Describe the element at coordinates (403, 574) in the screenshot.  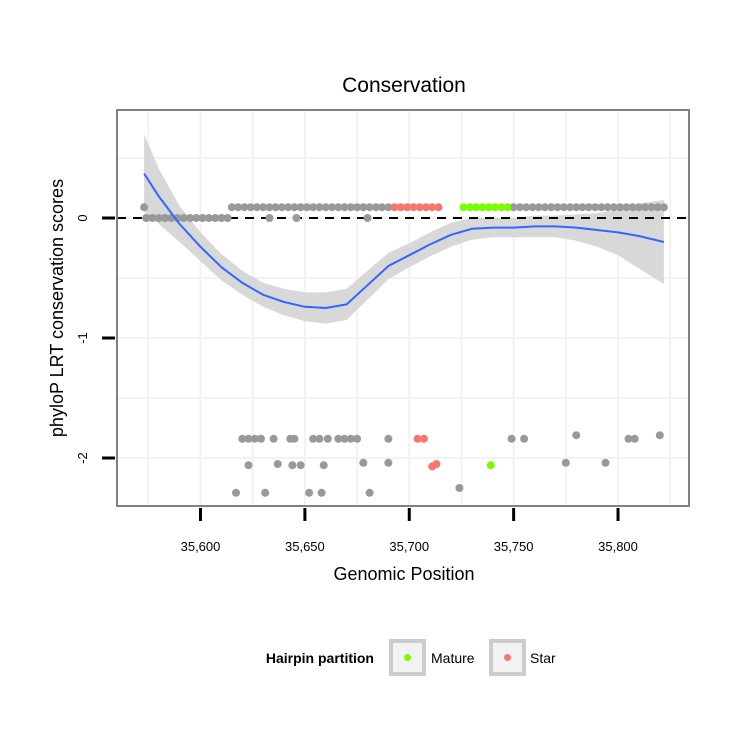
I see `x-axis-title: Genomic Position` at that location.